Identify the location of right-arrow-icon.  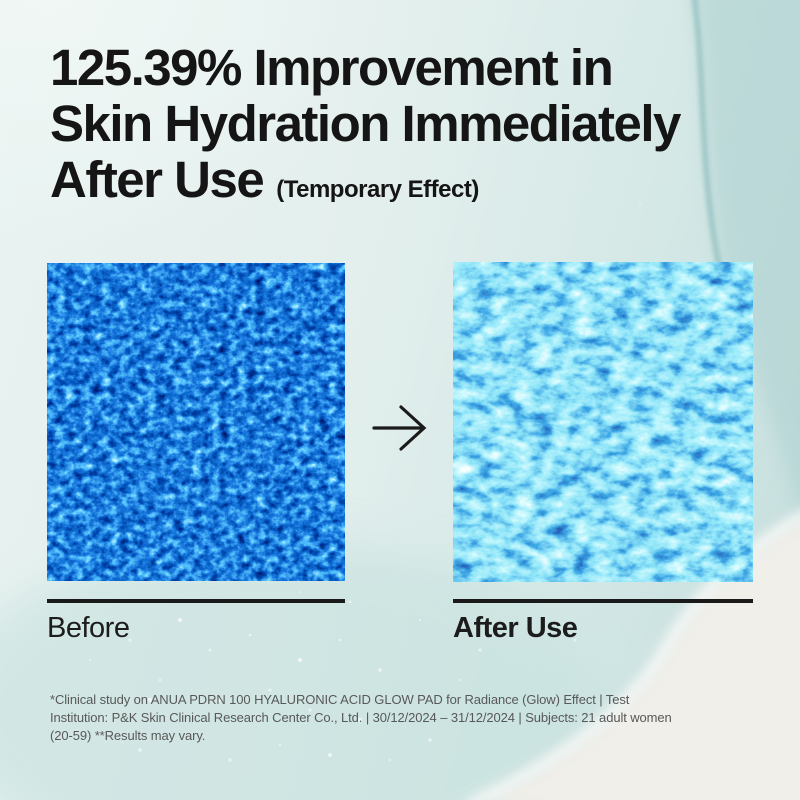
(399, 428).